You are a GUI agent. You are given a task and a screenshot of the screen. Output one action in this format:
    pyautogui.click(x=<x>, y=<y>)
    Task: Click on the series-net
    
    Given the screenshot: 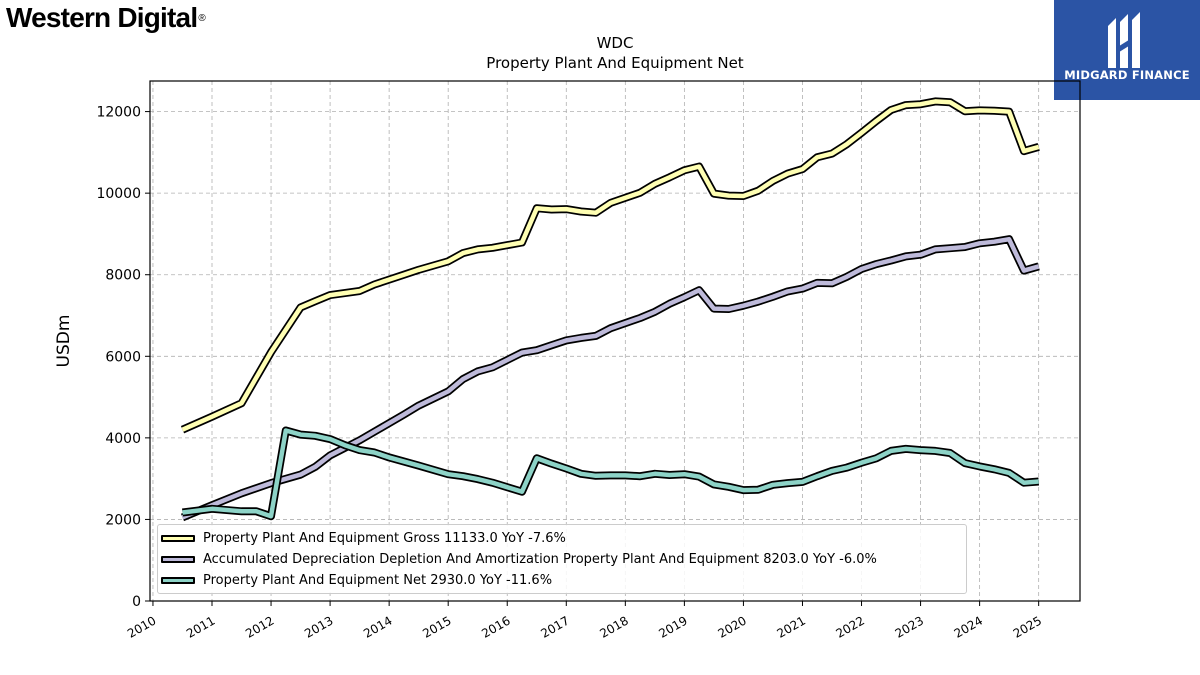 What is the action you would take?
    pyautogui.click(x=611, y=473)
    